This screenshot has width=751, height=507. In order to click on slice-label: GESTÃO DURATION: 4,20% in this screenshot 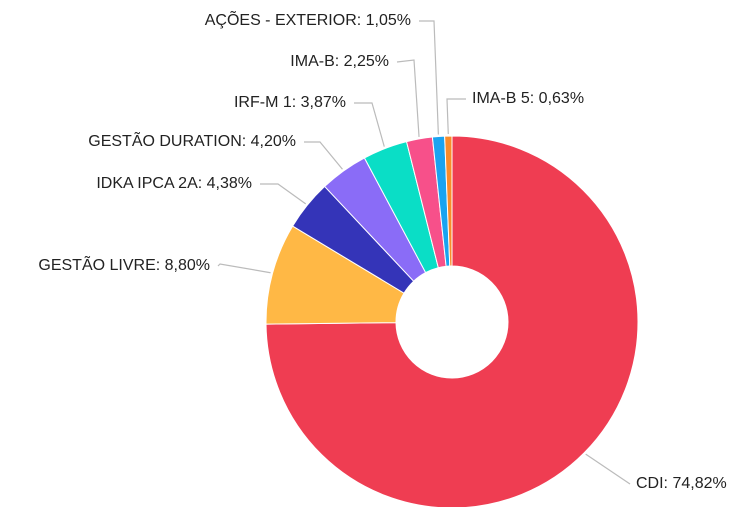, I will do `click(192, 140)`.